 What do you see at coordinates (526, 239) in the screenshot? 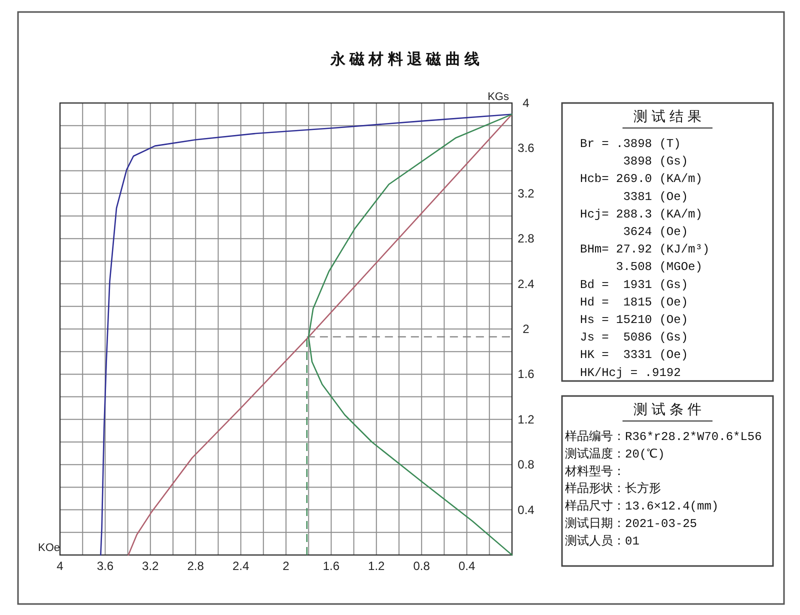
I see `y-tick-label: 2.8` at bounding box center [526, 239].